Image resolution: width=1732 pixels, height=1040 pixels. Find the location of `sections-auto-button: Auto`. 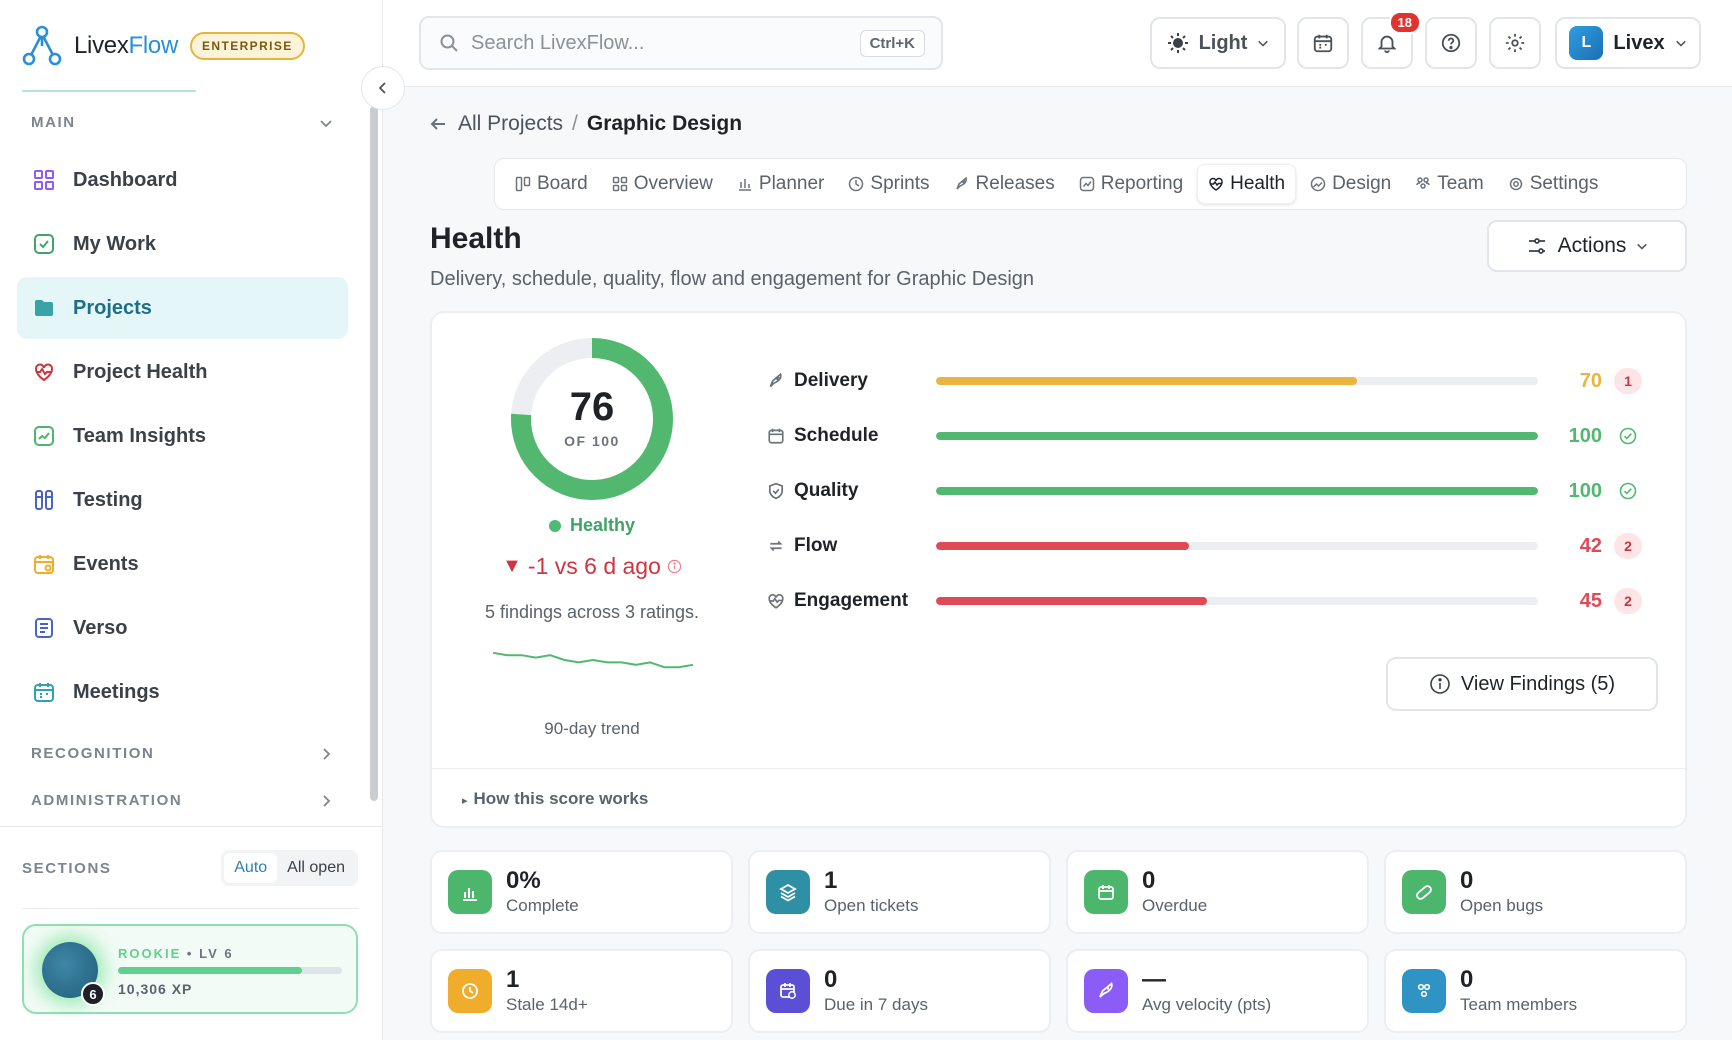

sections-auto-button: Auto is located at coordinates (251, 868).